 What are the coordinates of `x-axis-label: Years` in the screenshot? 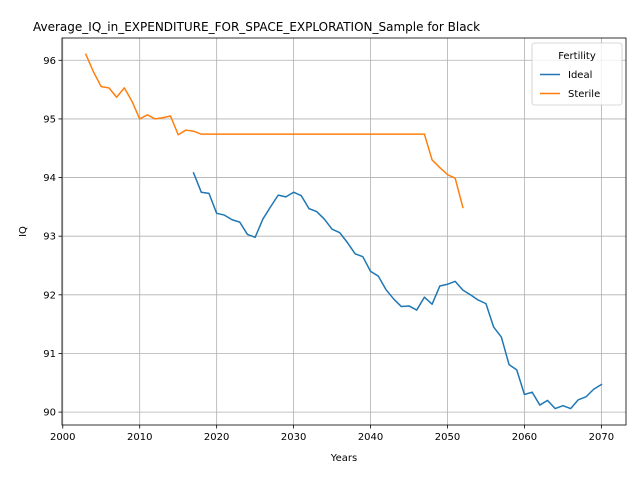 It's located at (343, 458).